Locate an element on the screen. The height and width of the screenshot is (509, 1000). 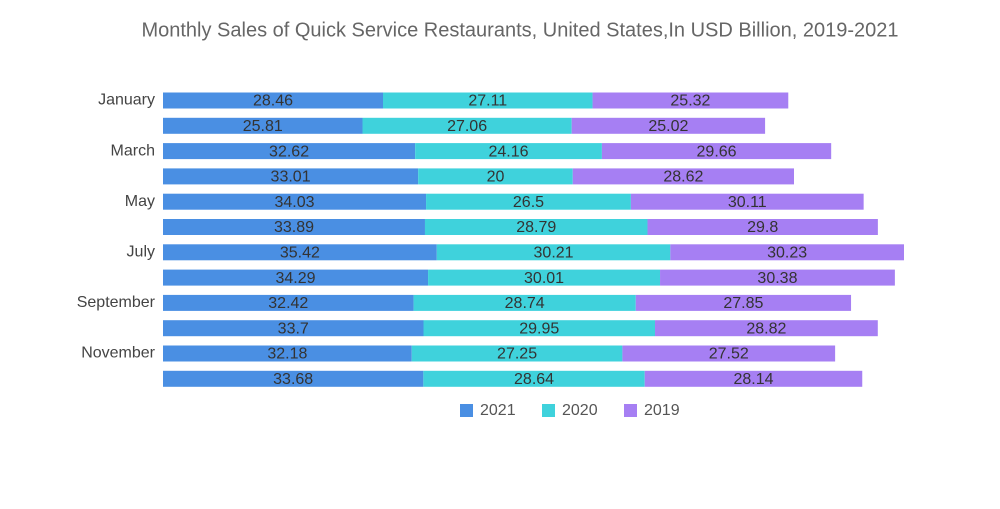
y-tick-label: March is located at coordinates (133, 150).